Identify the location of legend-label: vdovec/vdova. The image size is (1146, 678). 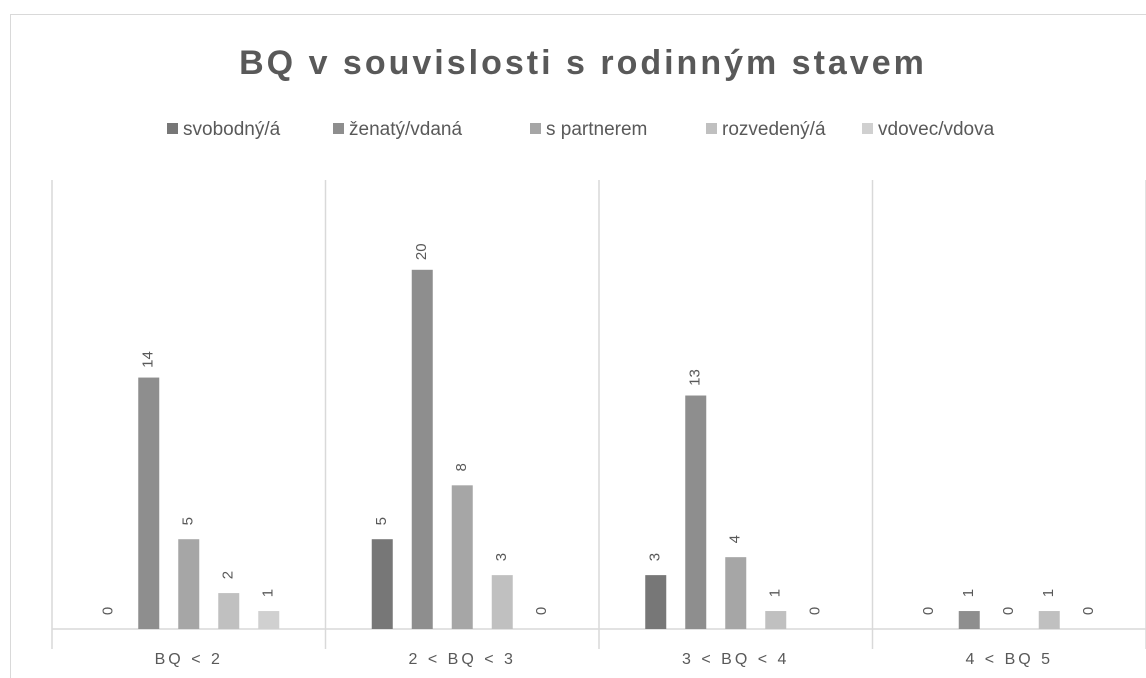
(936, 129).